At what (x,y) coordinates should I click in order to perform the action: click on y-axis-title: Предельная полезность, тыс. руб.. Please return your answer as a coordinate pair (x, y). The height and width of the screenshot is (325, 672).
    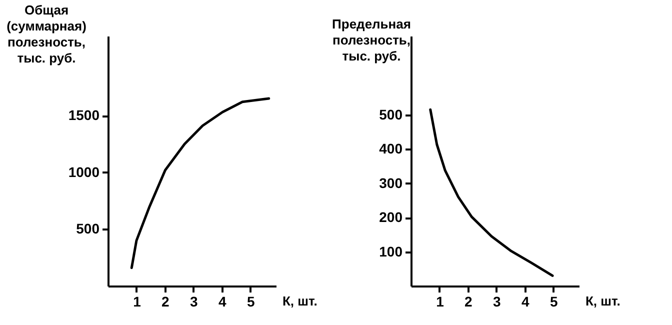
    Looking at the image, I should click on (371, 40).